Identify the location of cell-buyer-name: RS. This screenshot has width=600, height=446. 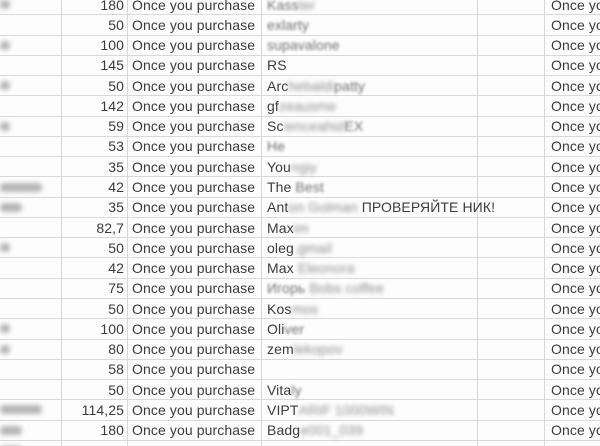
(370, 65).